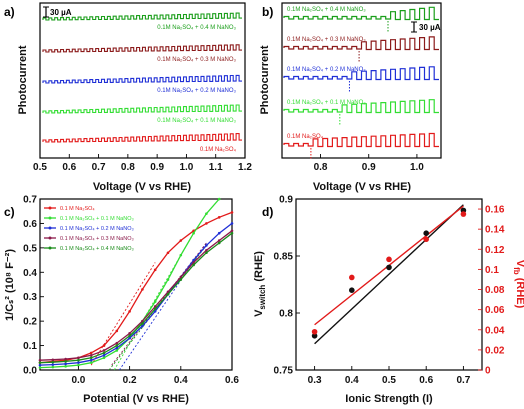  I want to click on panel-d-fit-lines, so click(389, 274).